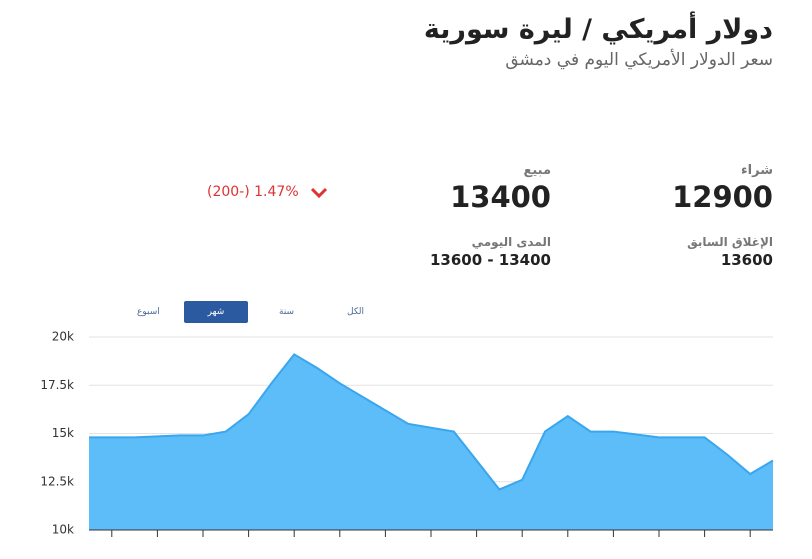 The height and width of the screenshot is (559, 812). I want to click on y-tick-label: 17.5k, so click(57, 385).